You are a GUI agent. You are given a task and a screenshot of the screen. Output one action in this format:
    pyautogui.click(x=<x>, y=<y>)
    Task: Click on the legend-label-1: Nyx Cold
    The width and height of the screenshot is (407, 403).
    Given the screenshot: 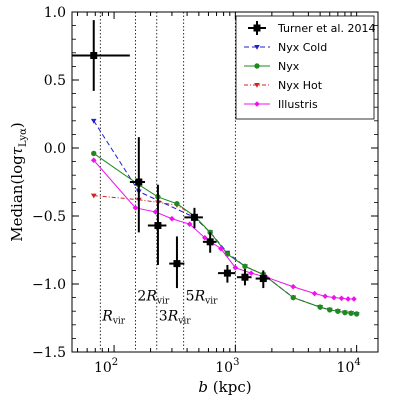 What is the action you would take?
    pyautogui.click(x=302, y=47)
    